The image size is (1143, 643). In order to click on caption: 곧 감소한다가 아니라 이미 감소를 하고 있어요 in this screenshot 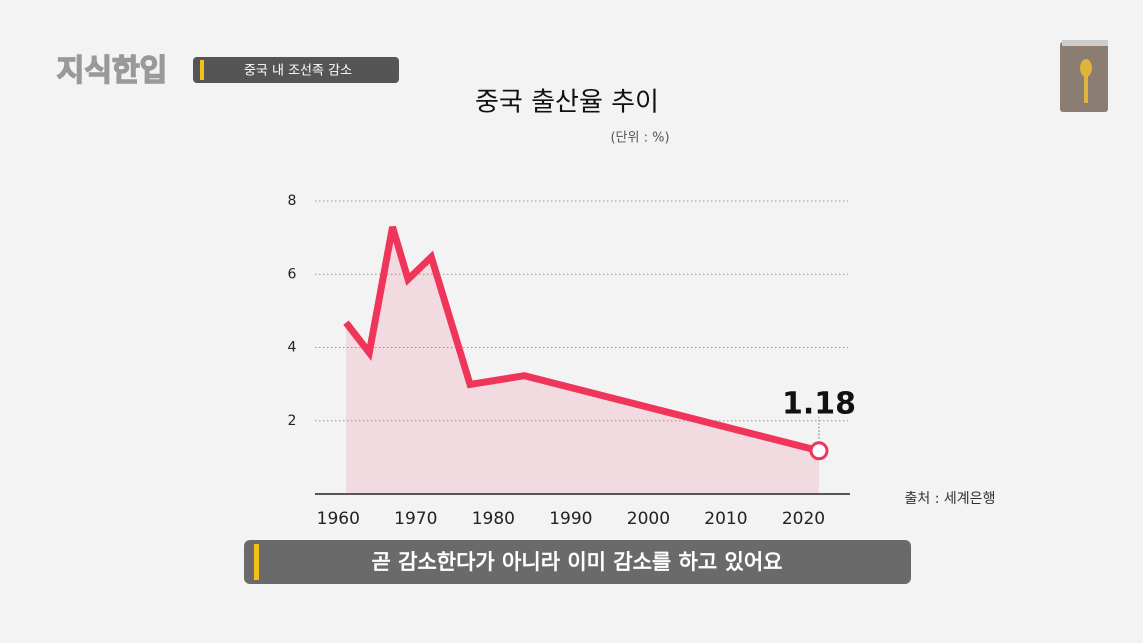, I will do `click(577, 562)`.